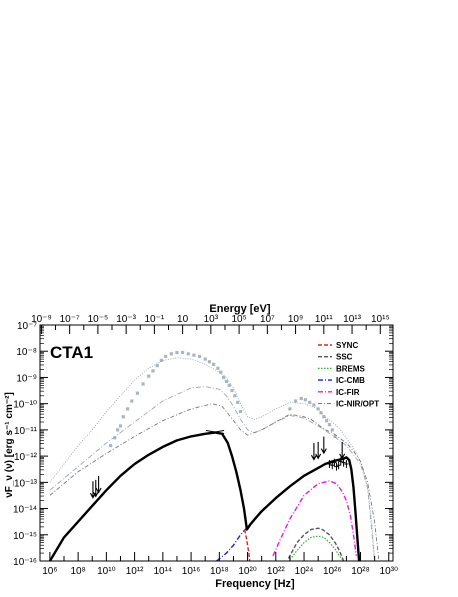 The width and height of the screenshot is (458, 597). I want to click on y-tick-label: 10⁻⁸, so click(26, 352).